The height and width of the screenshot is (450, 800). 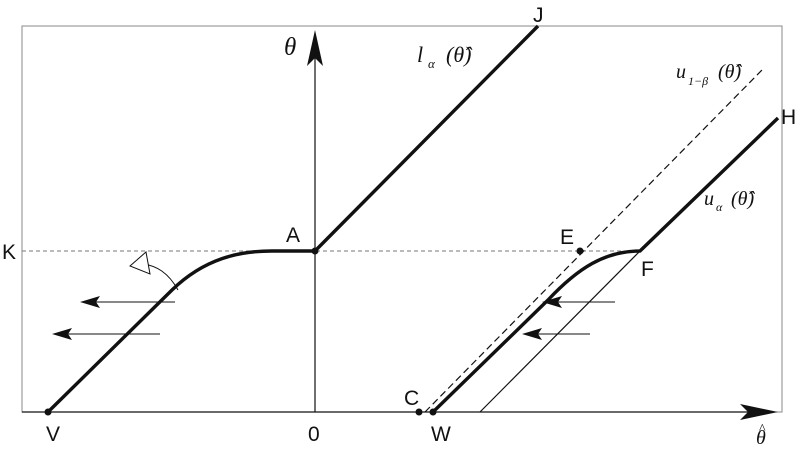 I want to click on label-w: W, so click(x=441, y=434).